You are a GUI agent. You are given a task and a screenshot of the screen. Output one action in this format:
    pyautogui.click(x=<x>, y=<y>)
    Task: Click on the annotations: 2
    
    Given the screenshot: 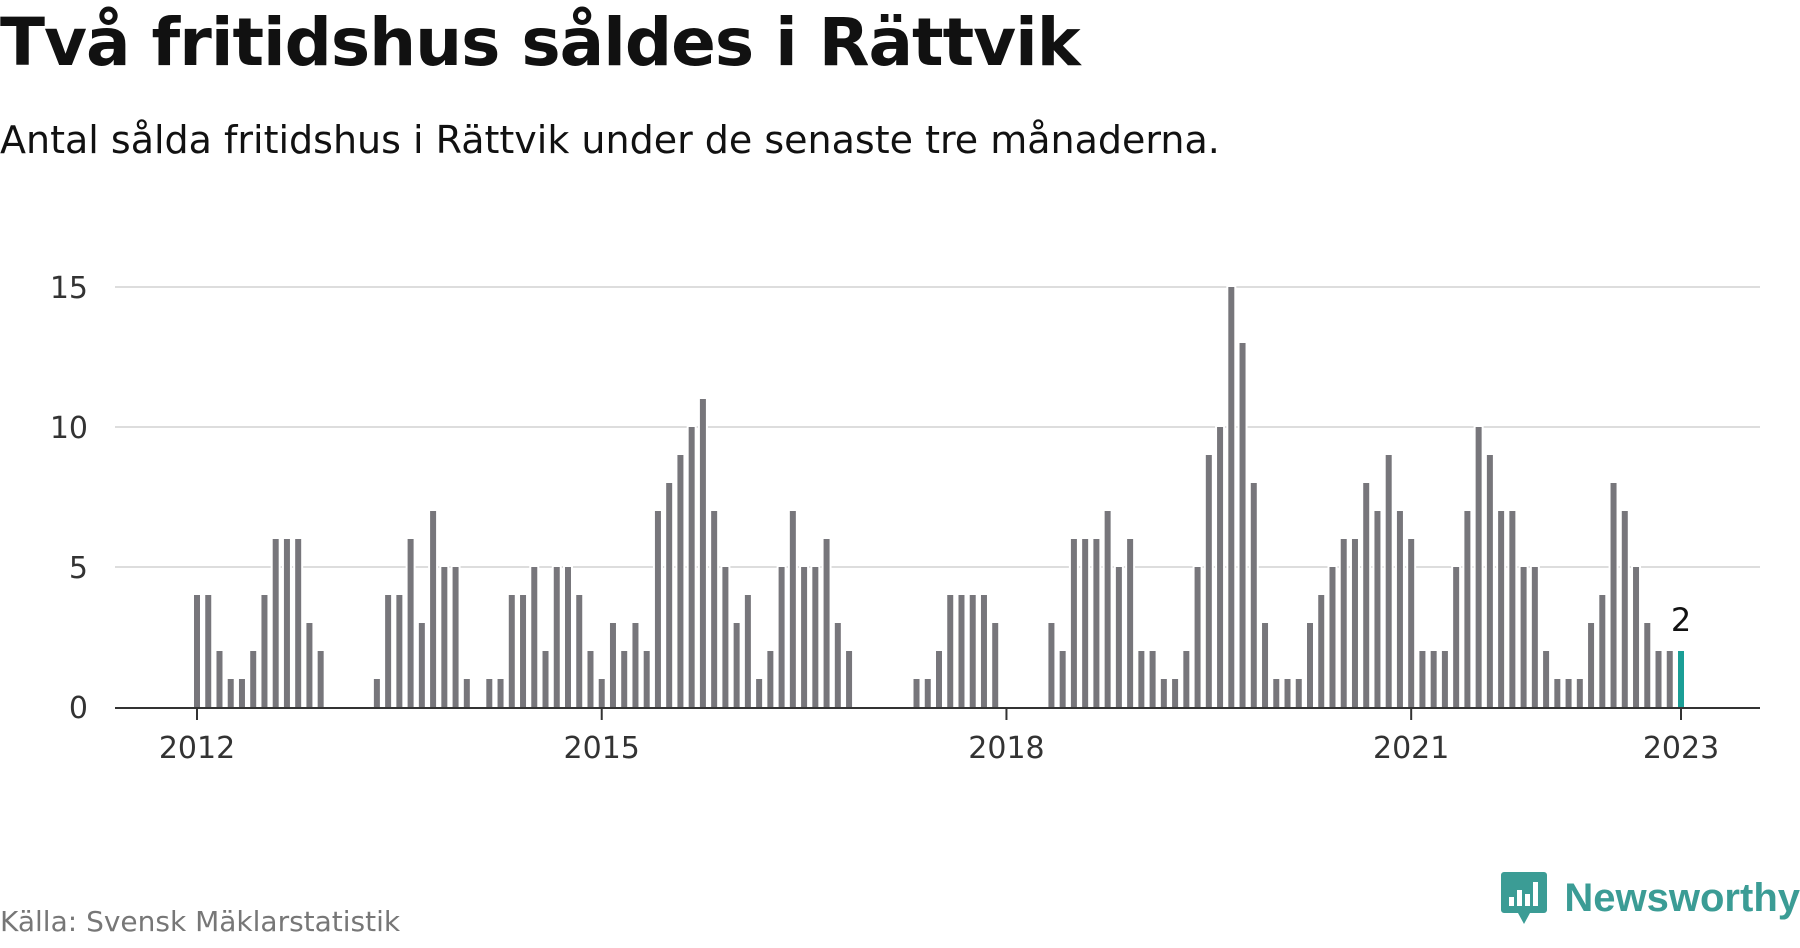 What is the action you would take?
    pyautogui.click(x=1681, y=620)
    